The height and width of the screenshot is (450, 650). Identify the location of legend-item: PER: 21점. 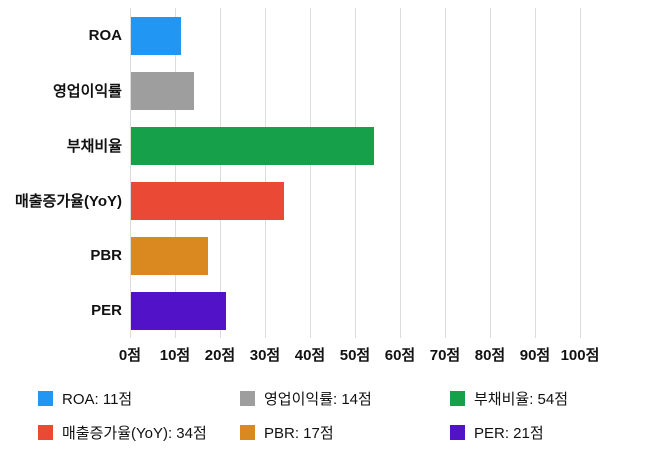
(497, 432).